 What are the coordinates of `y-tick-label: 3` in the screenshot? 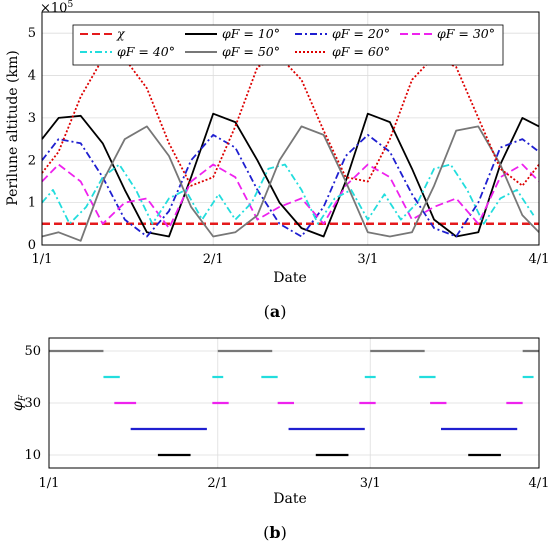 It's located at (32, 118).